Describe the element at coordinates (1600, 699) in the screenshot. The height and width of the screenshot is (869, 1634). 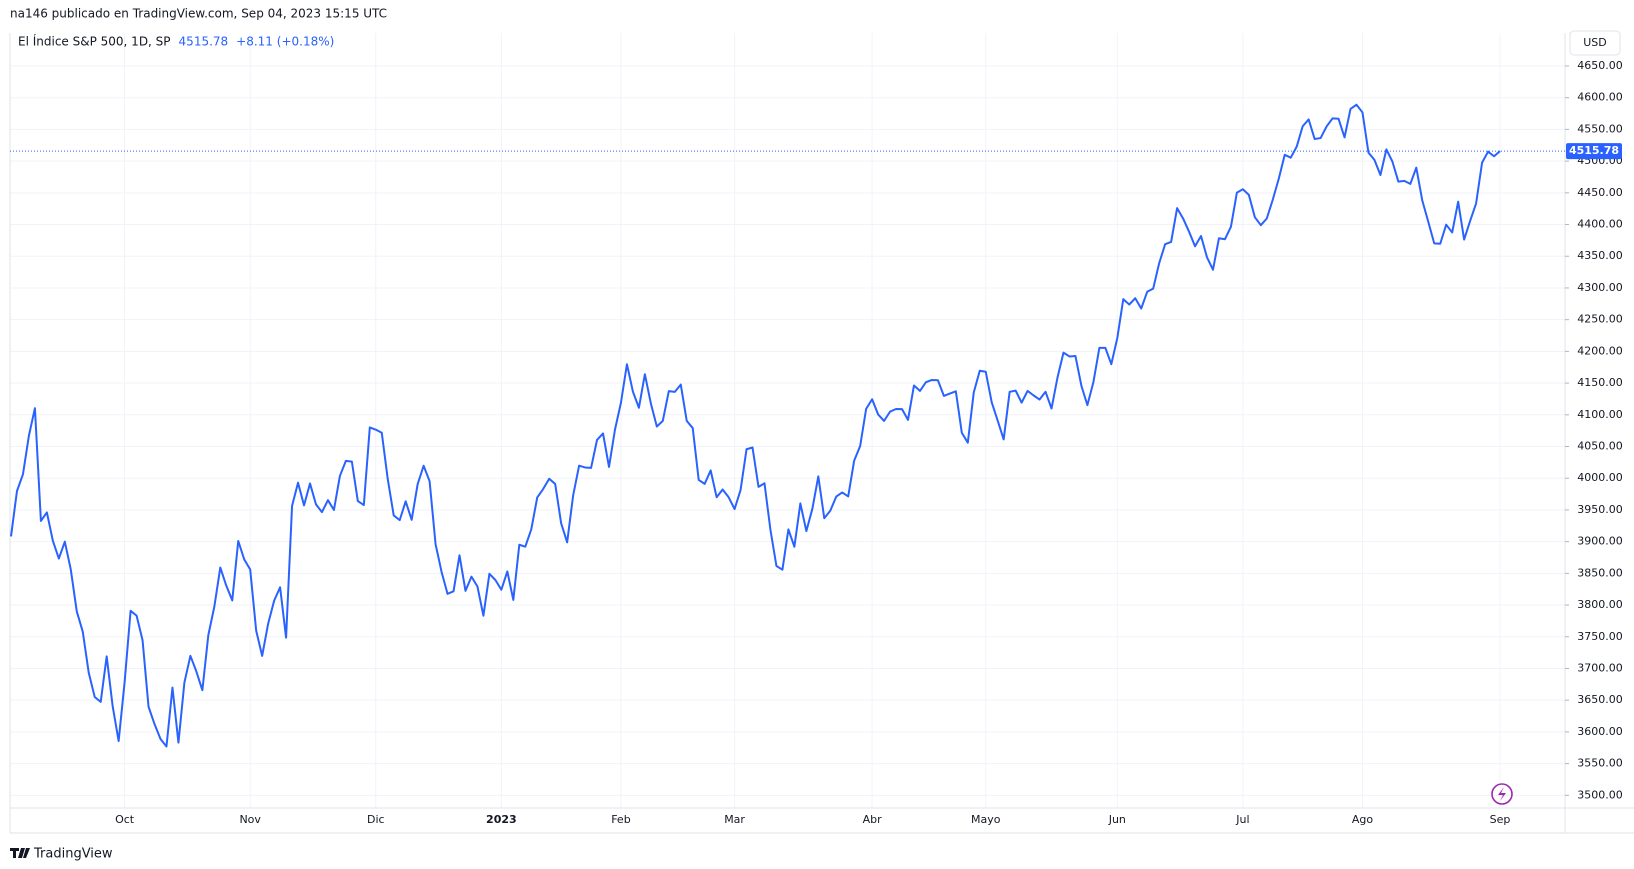
I see `y-tick-label: 3650.00` at that location.